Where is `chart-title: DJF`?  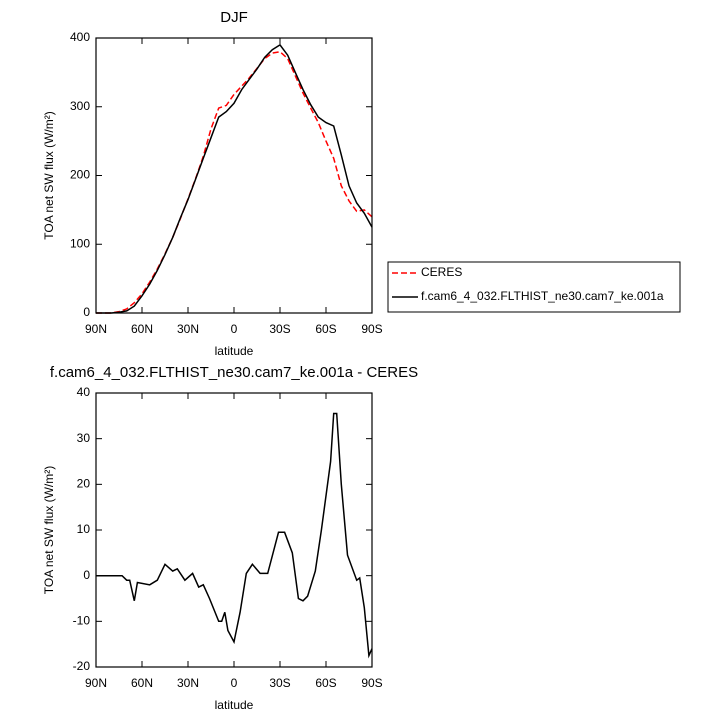
chart-title: DJF is located at coordinates (234, 17).